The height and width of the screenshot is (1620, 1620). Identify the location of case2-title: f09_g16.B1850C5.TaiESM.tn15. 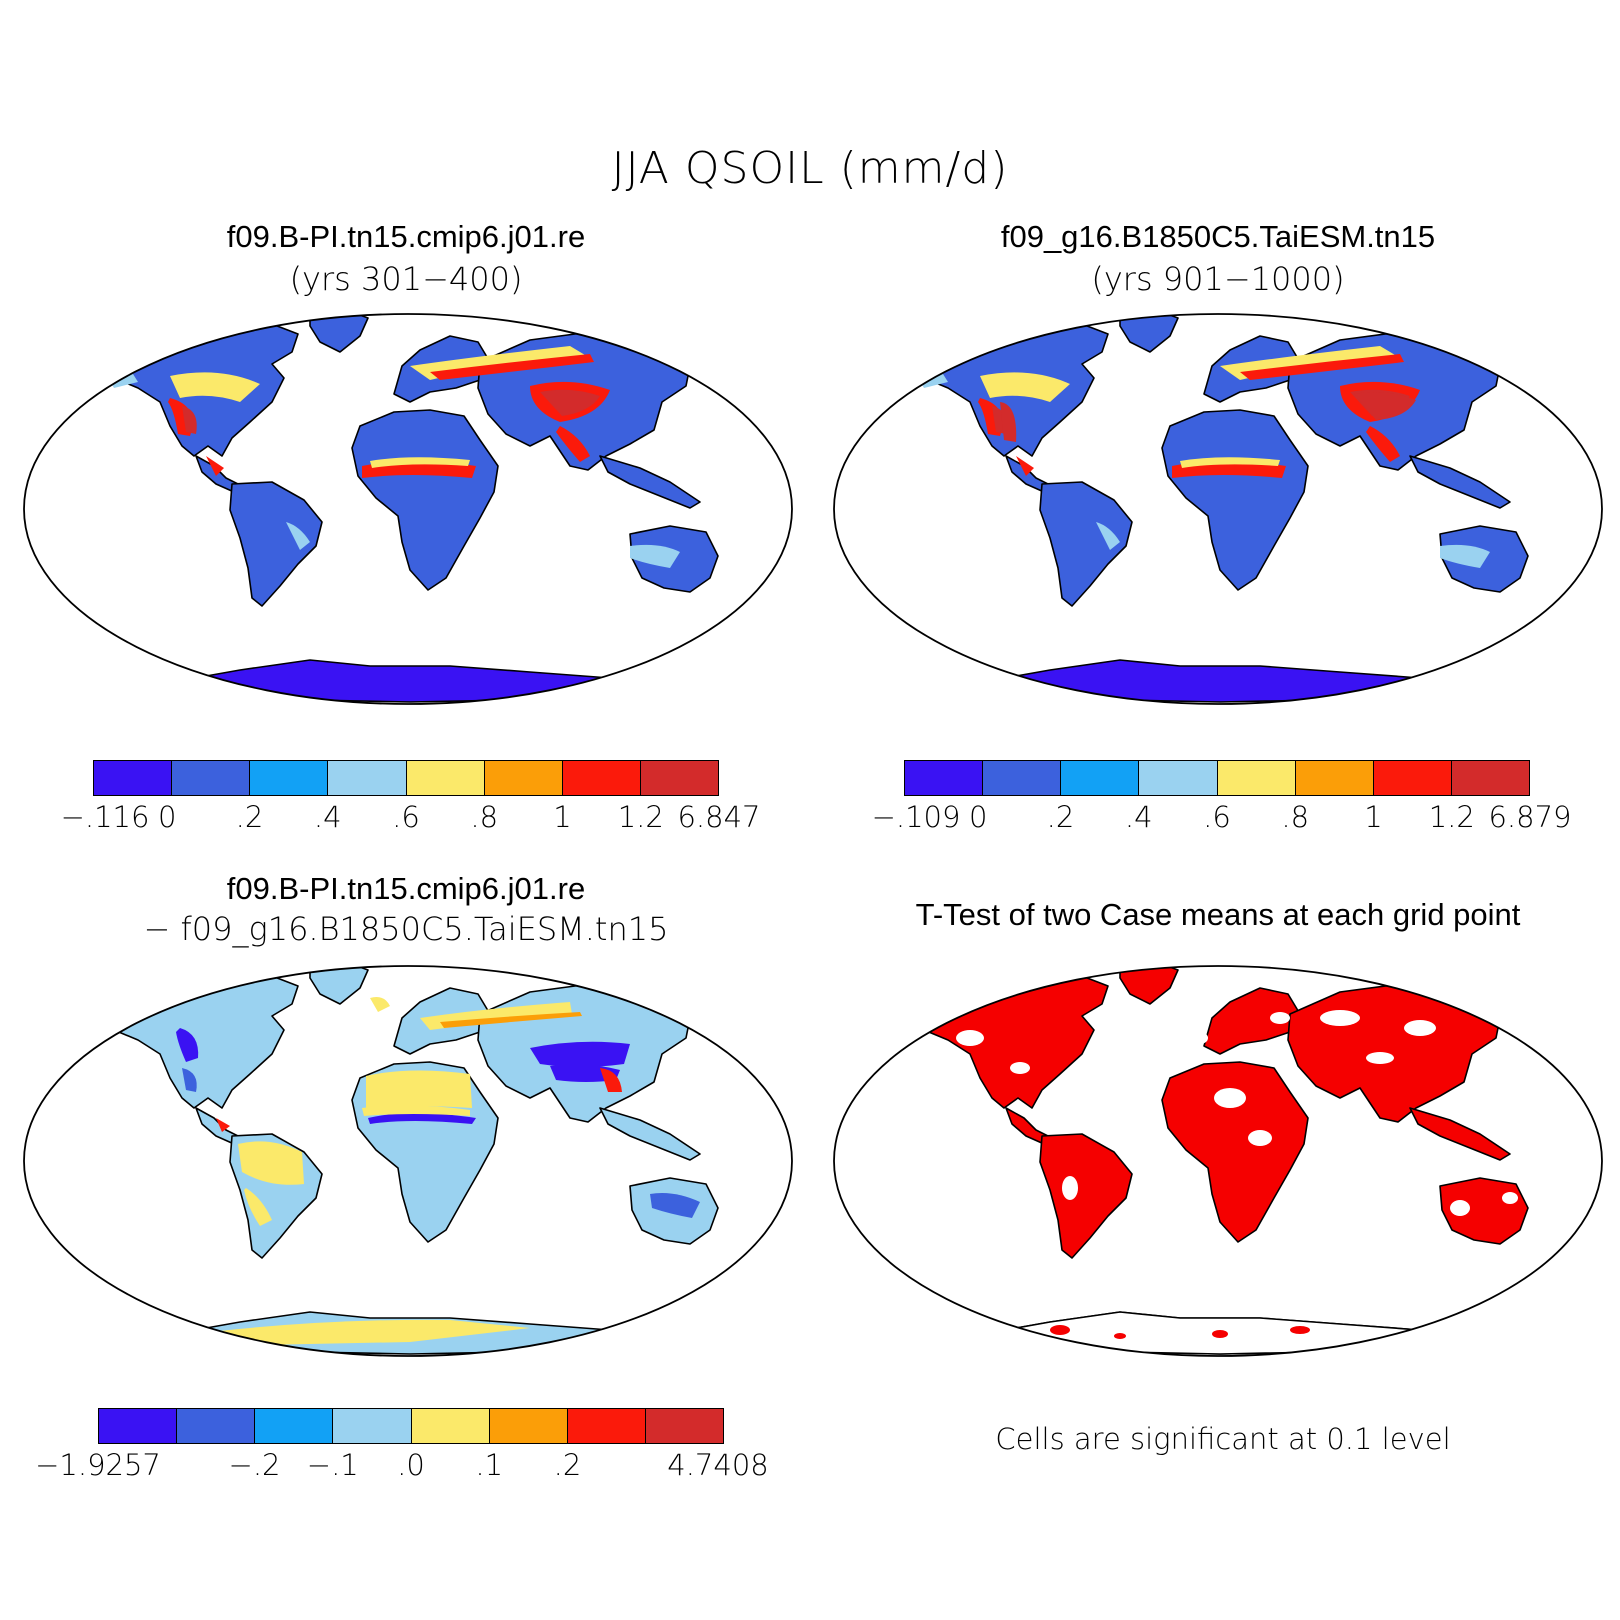
(1218, 236).